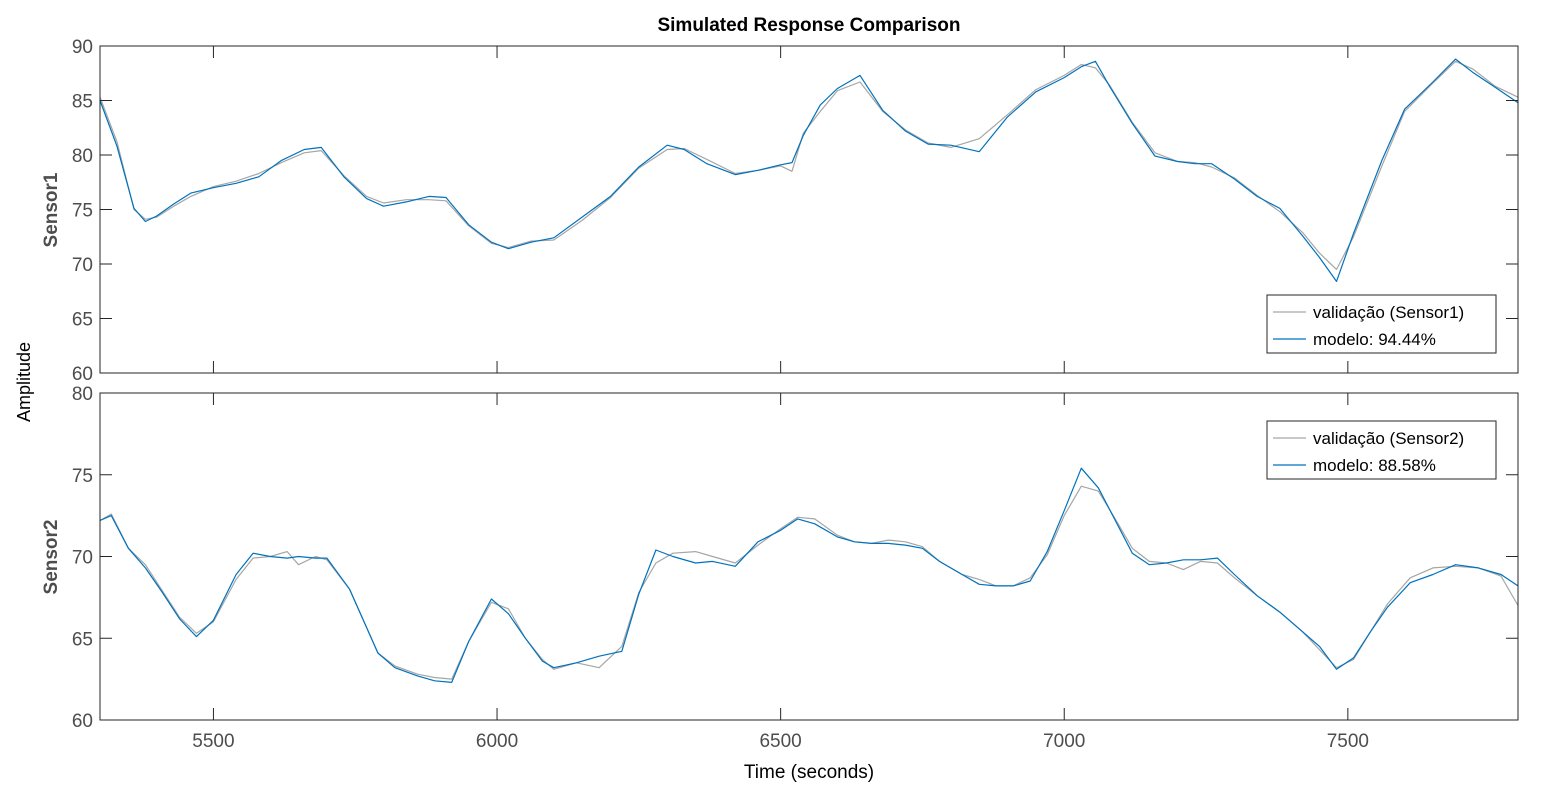  What do you see at coordinates (1348, 741) in the screenshot?
I see `sensor2-x-tick-label: 7500` at bounding box center [1348, 741].